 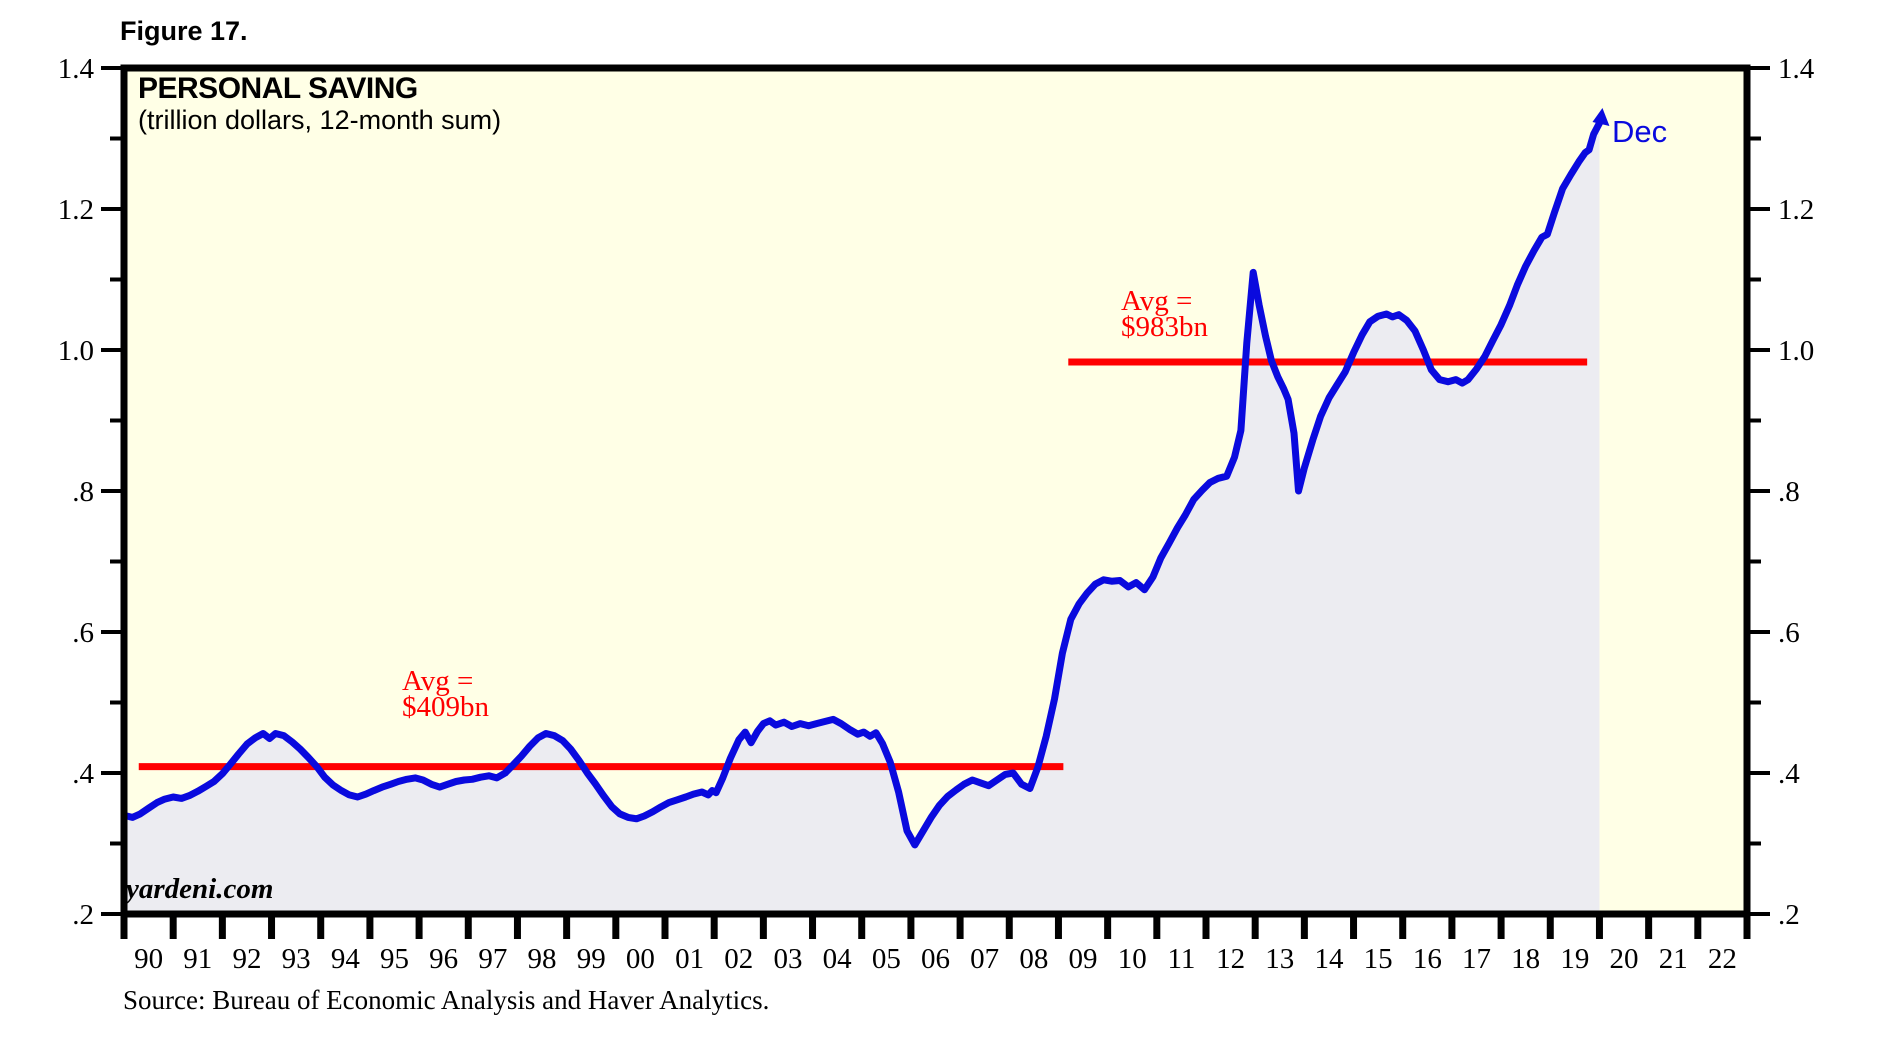 I want to click on x-tick-label: 17, so click(x=1476, y=959).